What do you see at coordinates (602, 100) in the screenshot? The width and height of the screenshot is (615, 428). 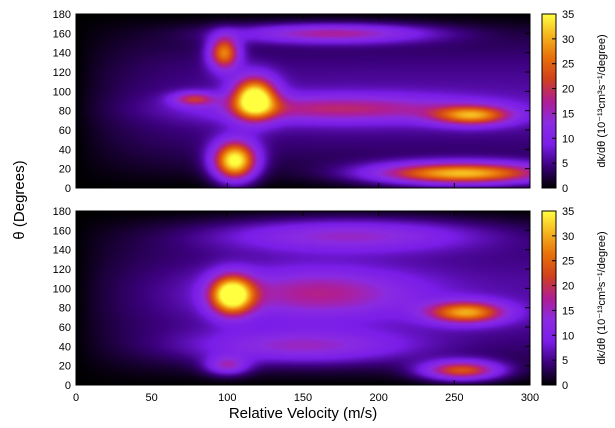 I see `colorbar-label-top: dk/dθ (10⁻¹³cm³s⁻¹/degree)` at bounding box center [602, 100].